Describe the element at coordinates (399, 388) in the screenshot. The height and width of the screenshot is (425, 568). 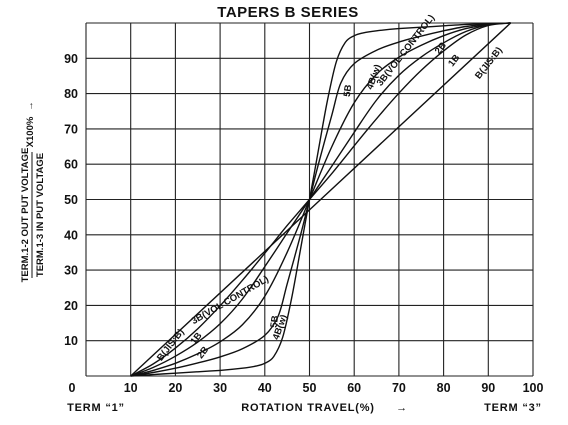
I see `x-tick-label: 70` at that location.